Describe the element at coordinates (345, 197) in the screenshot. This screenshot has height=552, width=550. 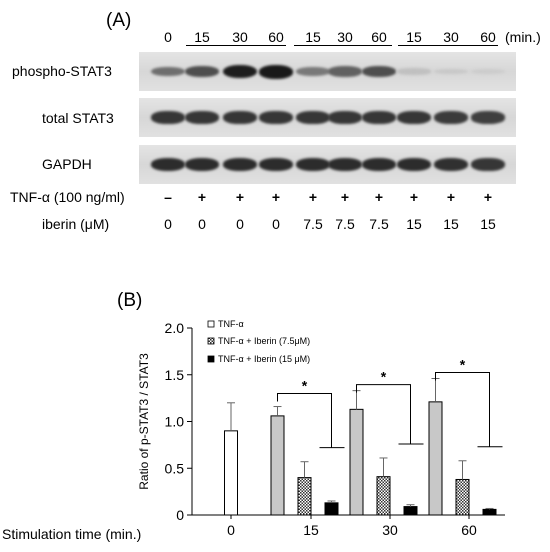
I see `treatment-value-0-5: +` at that location.